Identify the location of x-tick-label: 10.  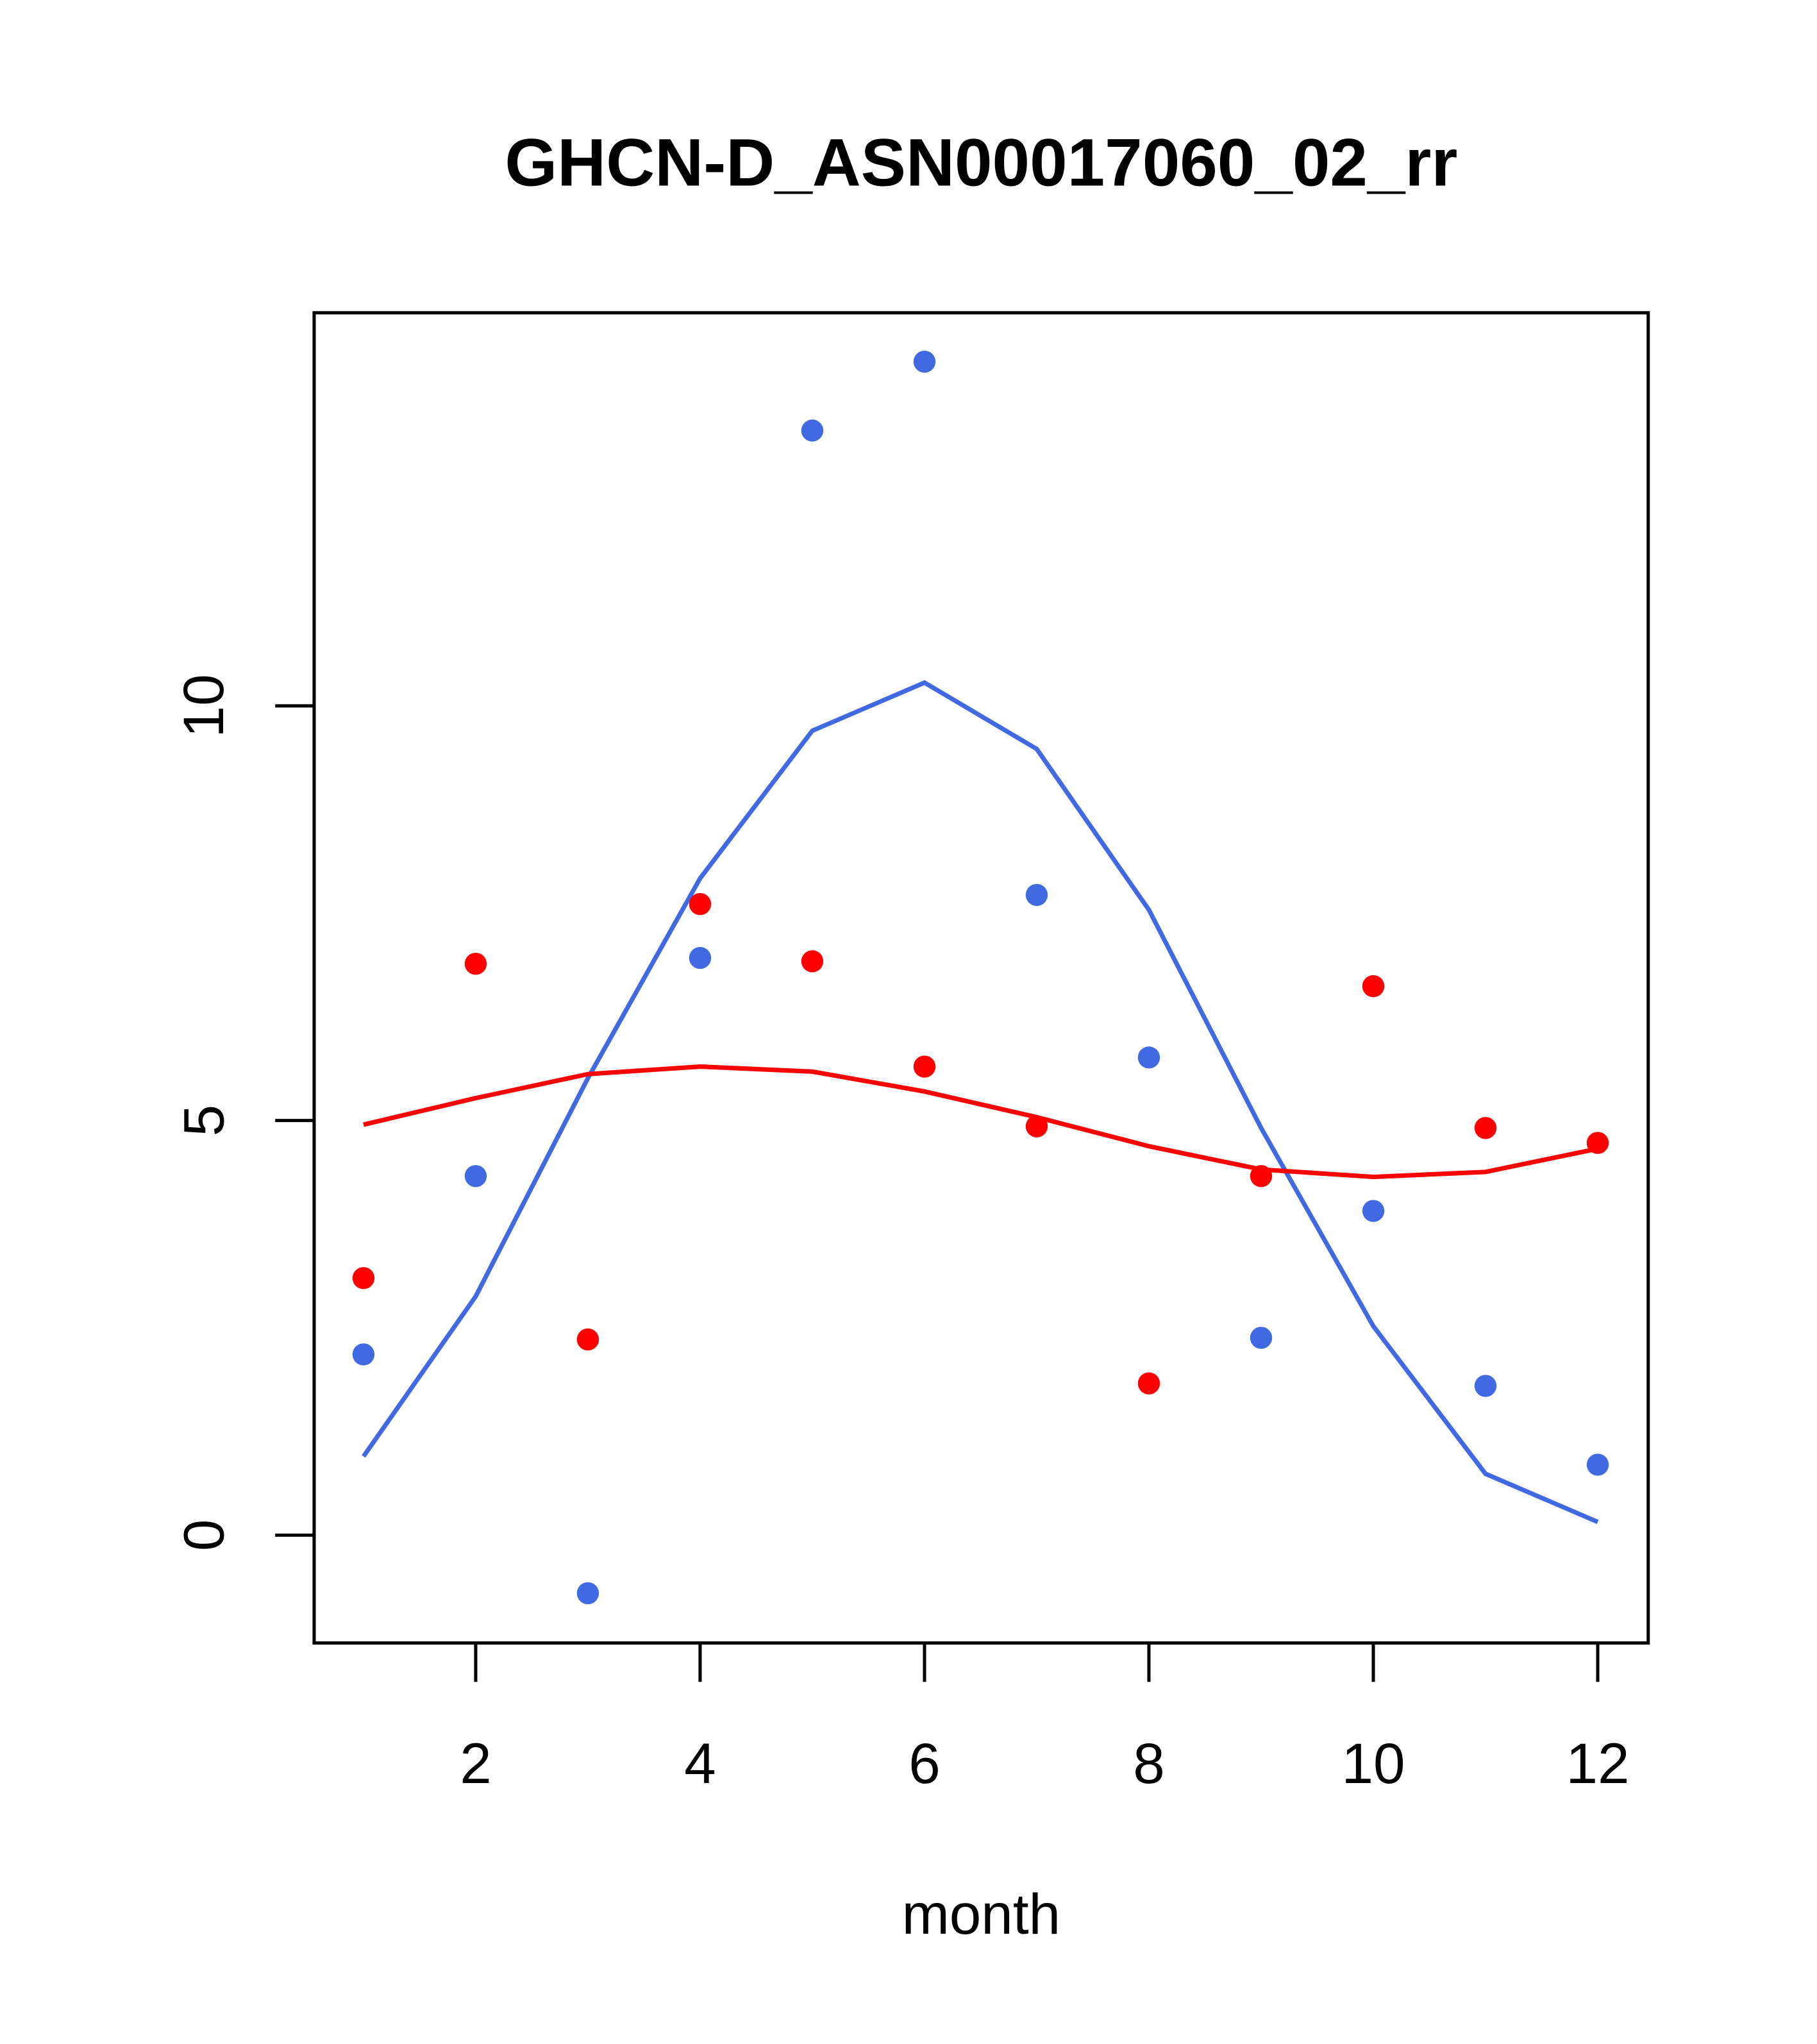
(1373, 1763).